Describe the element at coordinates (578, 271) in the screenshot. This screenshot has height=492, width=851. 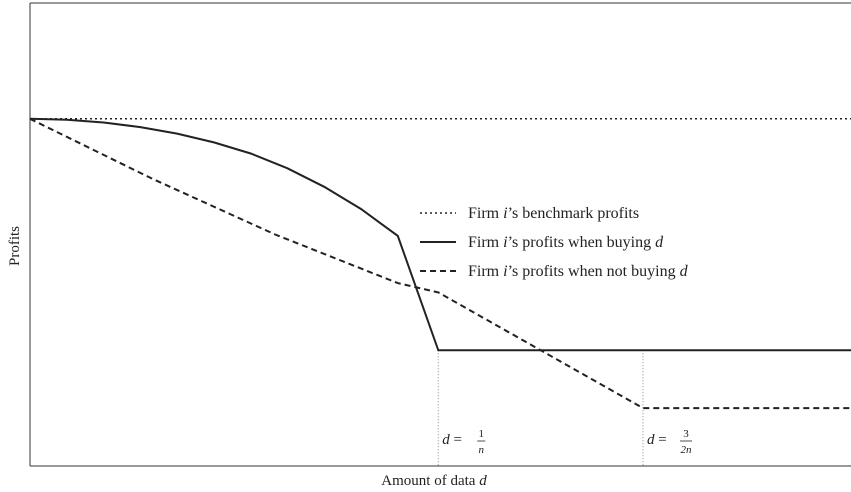
I see `legend-label-dashed: Firm i’s profits when not buying d` at that location.